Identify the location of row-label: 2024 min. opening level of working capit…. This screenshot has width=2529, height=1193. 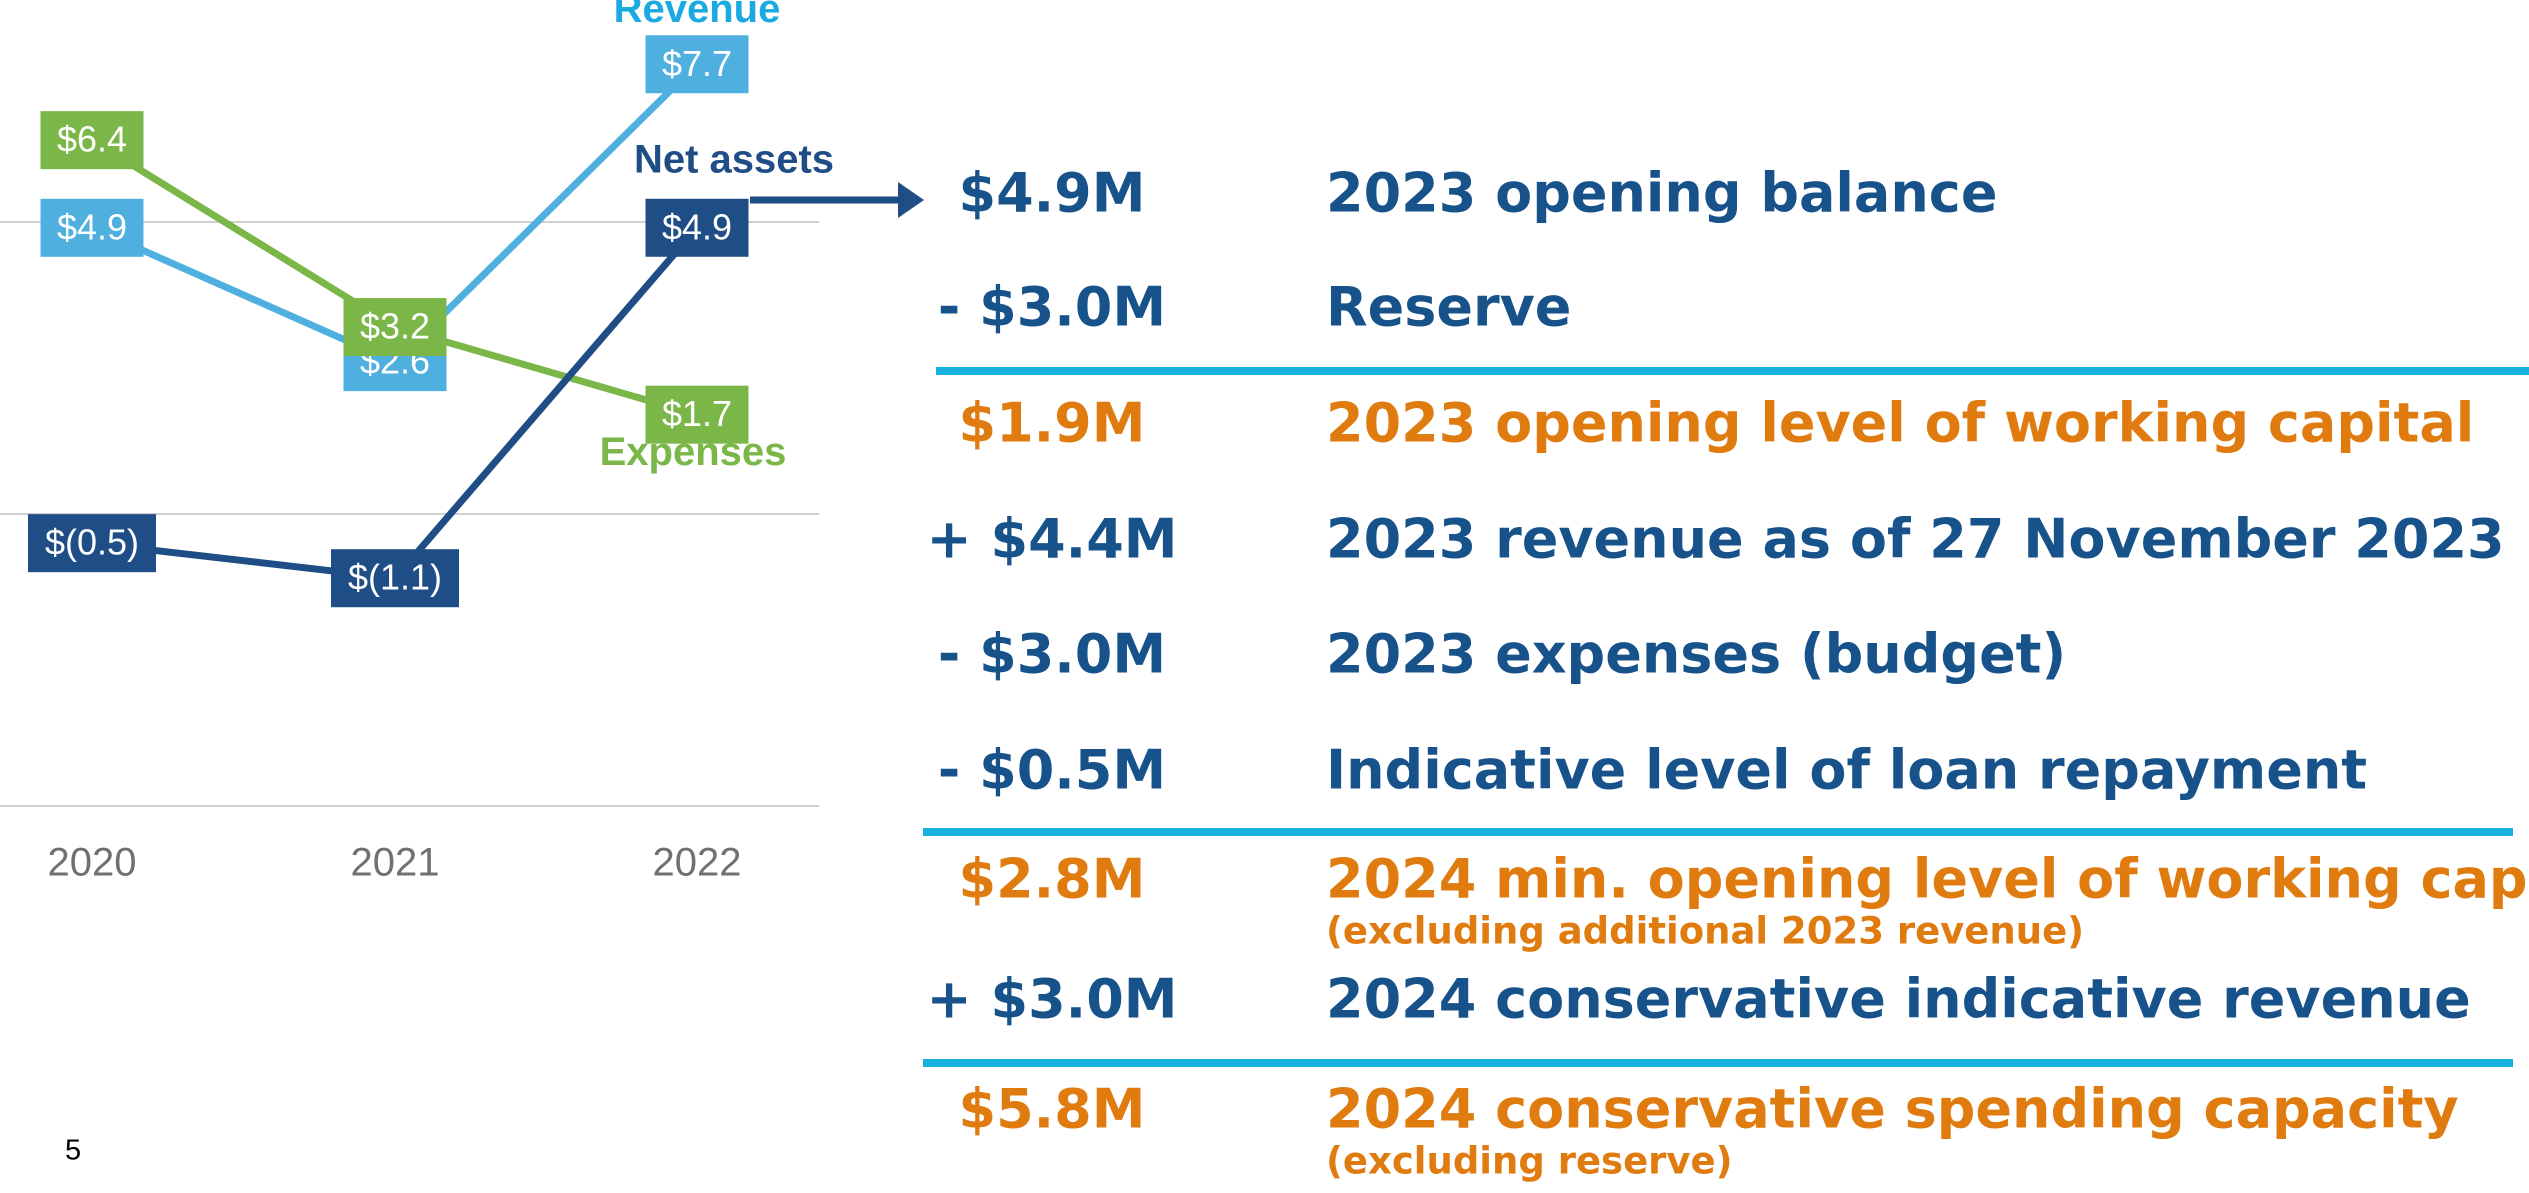
(1927, 879).